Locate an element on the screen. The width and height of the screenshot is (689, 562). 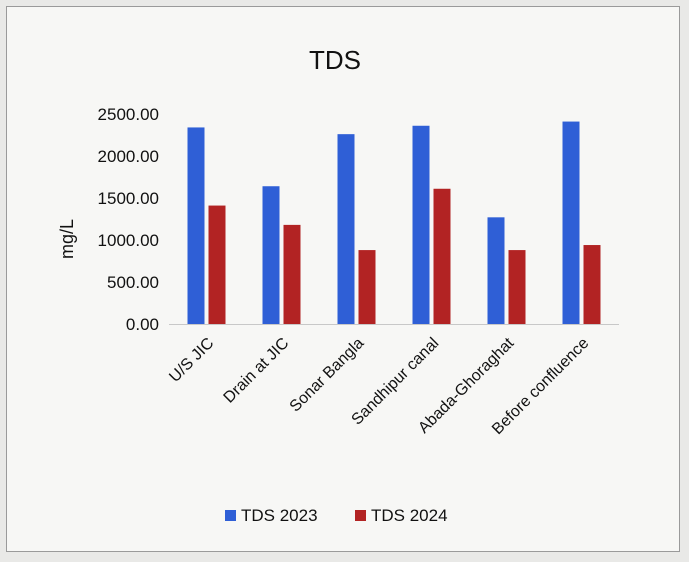
y-axis-label: mg/L is located at coordinates (67, 239).